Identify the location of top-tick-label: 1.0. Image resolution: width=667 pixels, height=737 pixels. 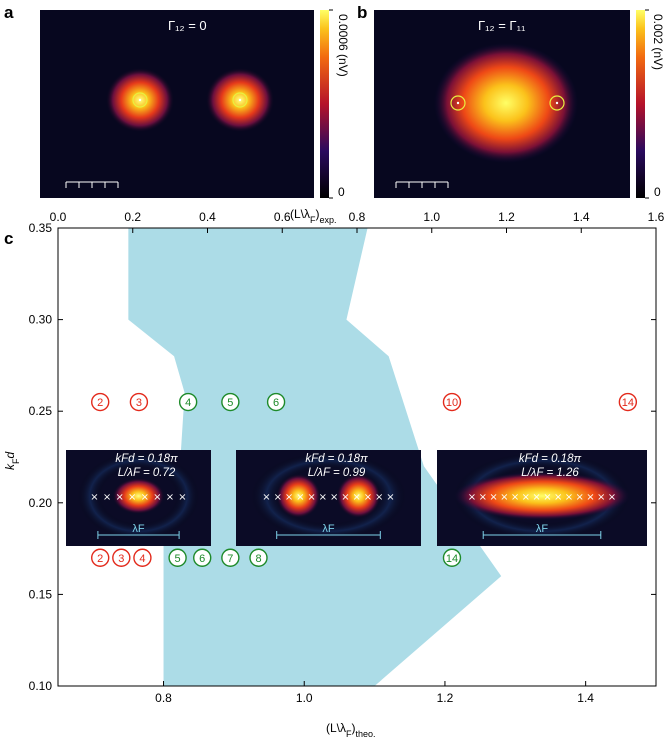
(431, 217).